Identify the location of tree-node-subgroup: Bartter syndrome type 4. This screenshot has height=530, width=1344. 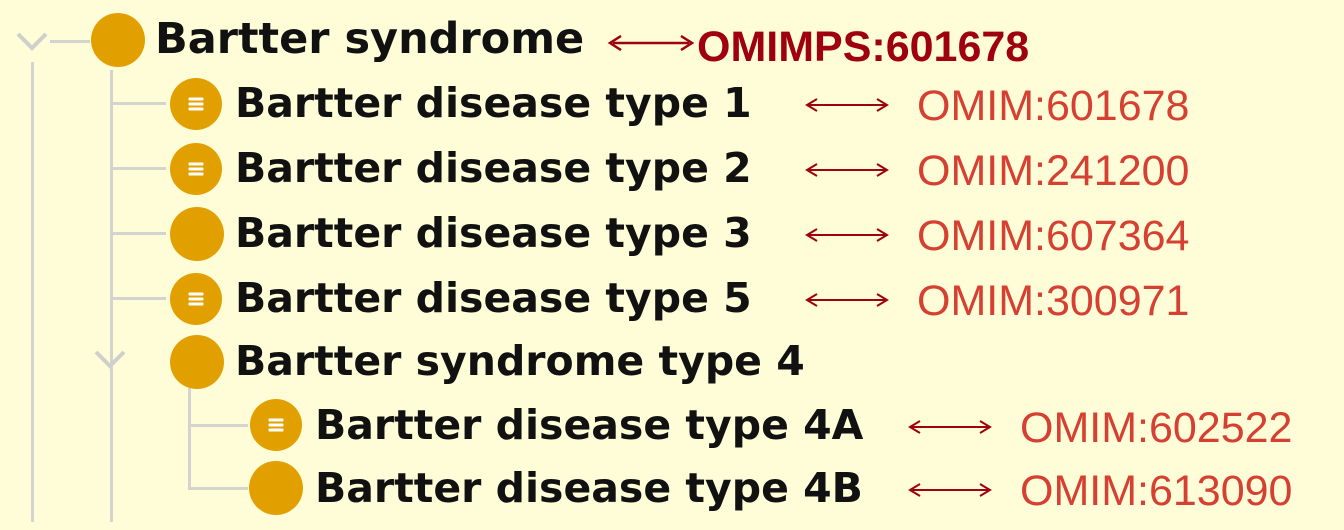
(672, 361).